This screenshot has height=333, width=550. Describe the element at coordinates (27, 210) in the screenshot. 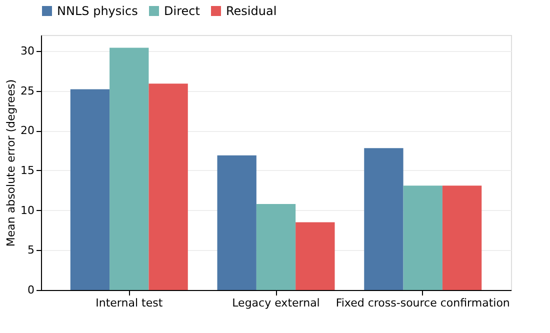

I see `y-tick-label: 10` at that location.